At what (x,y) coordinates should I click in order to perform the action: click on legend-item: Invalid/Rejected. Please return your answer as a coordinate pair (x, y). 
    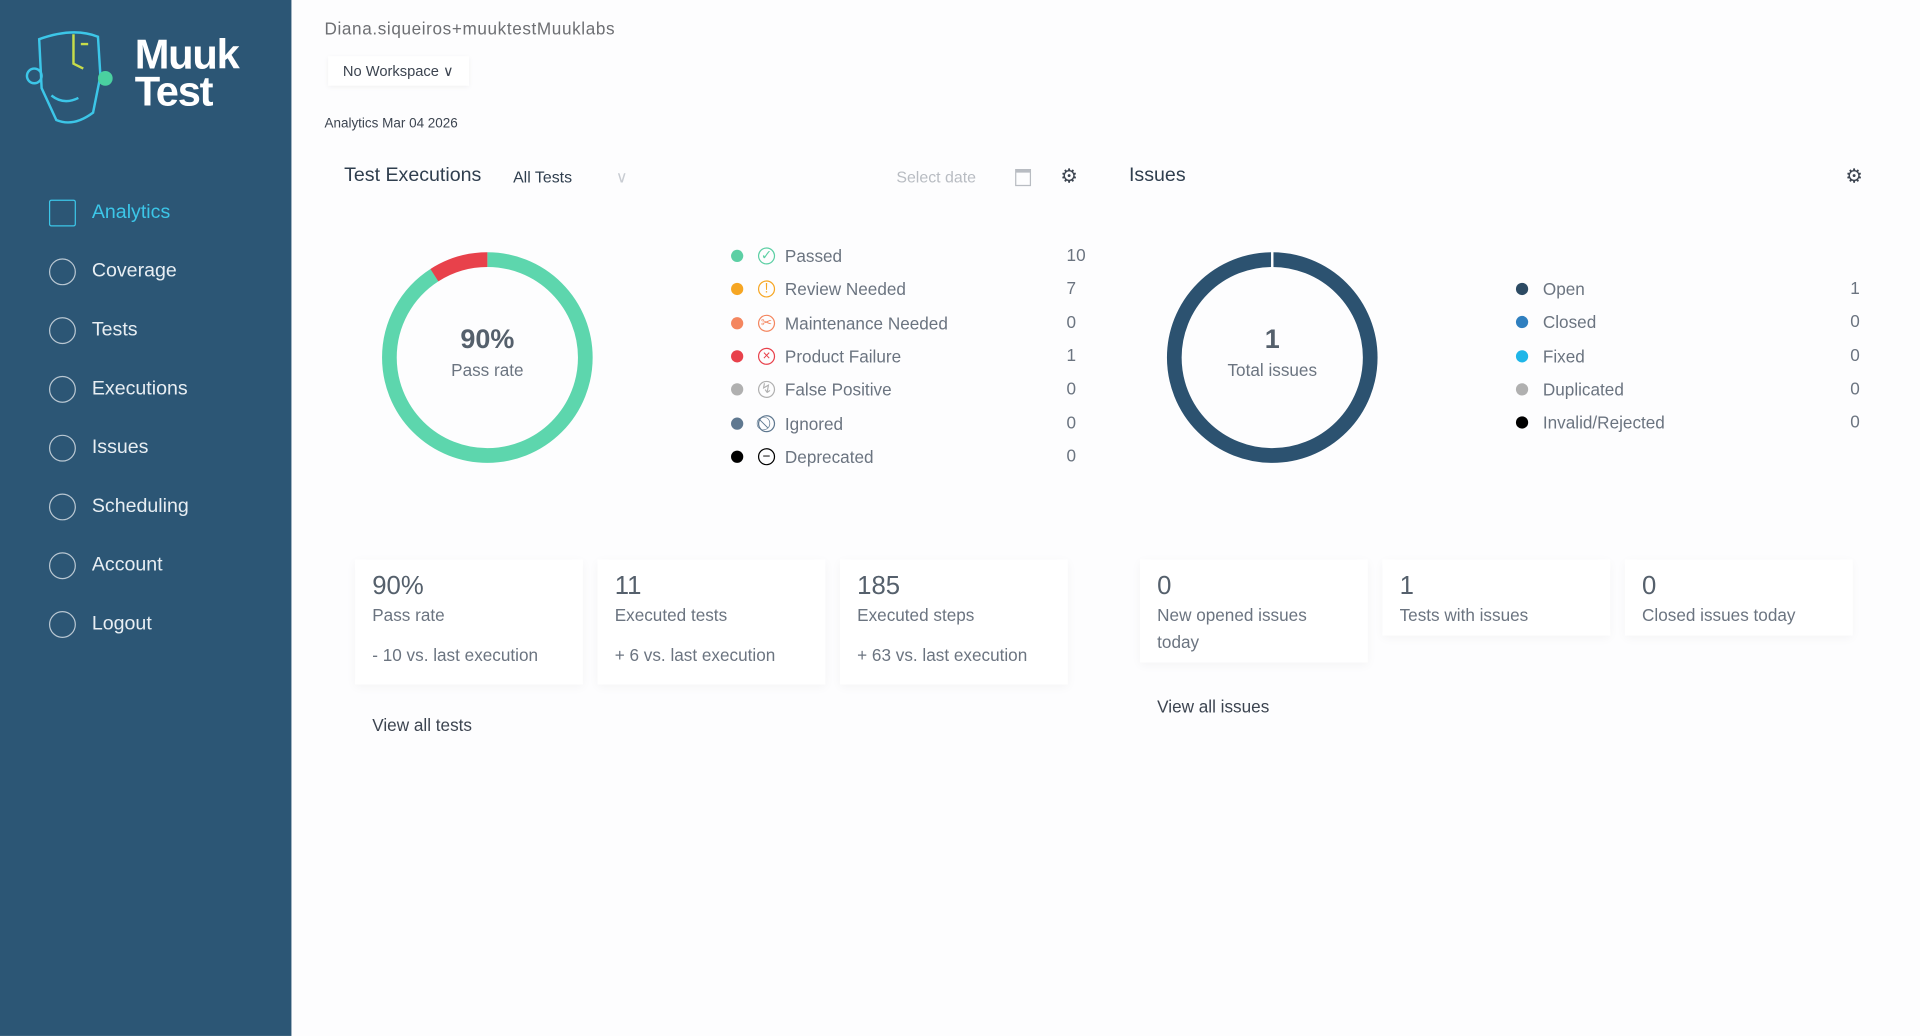
    Looking at the image, I should click on (1590, 422).